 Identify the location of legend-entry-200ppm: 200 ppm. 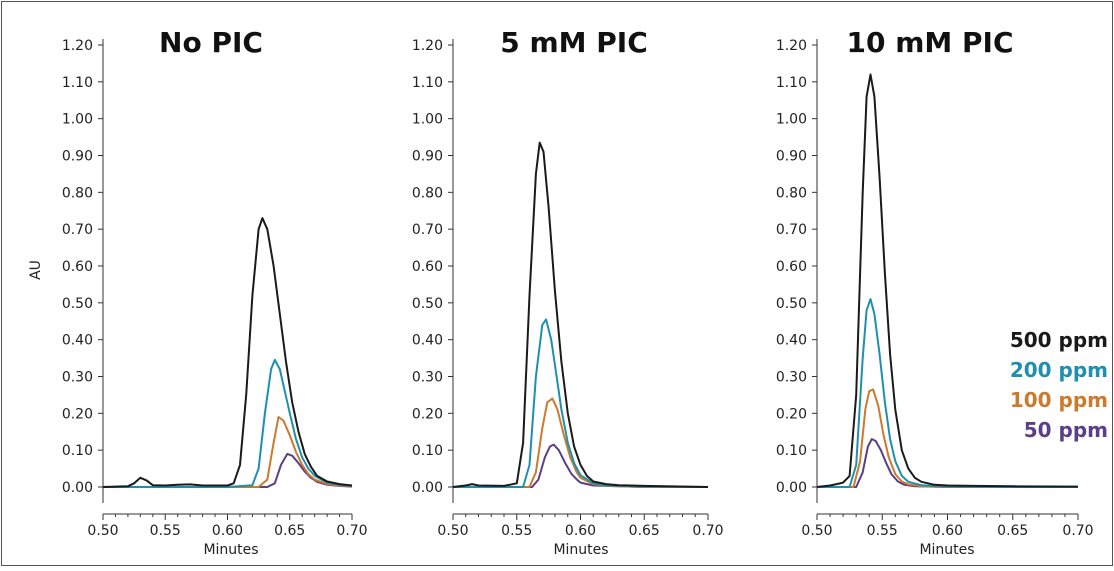
(1059, 370).